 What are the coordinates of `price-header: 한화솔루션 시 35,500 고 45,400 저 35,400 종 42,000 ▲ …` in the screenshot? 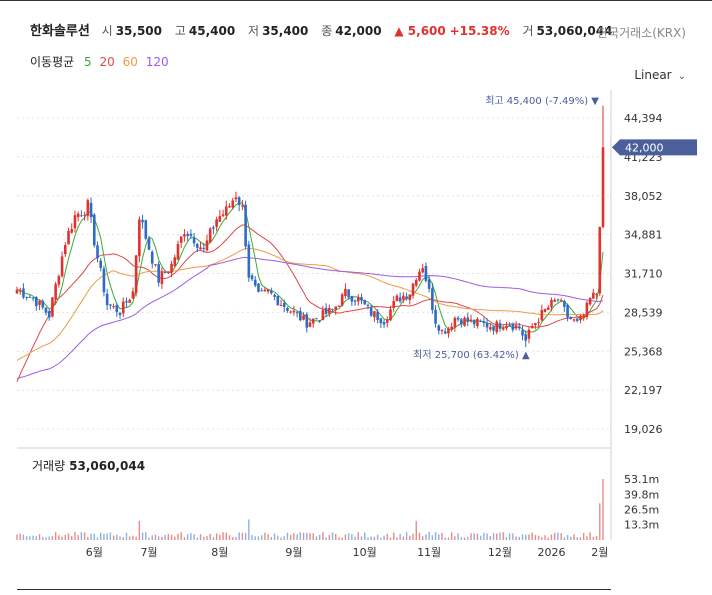 It's located at (325, 29).